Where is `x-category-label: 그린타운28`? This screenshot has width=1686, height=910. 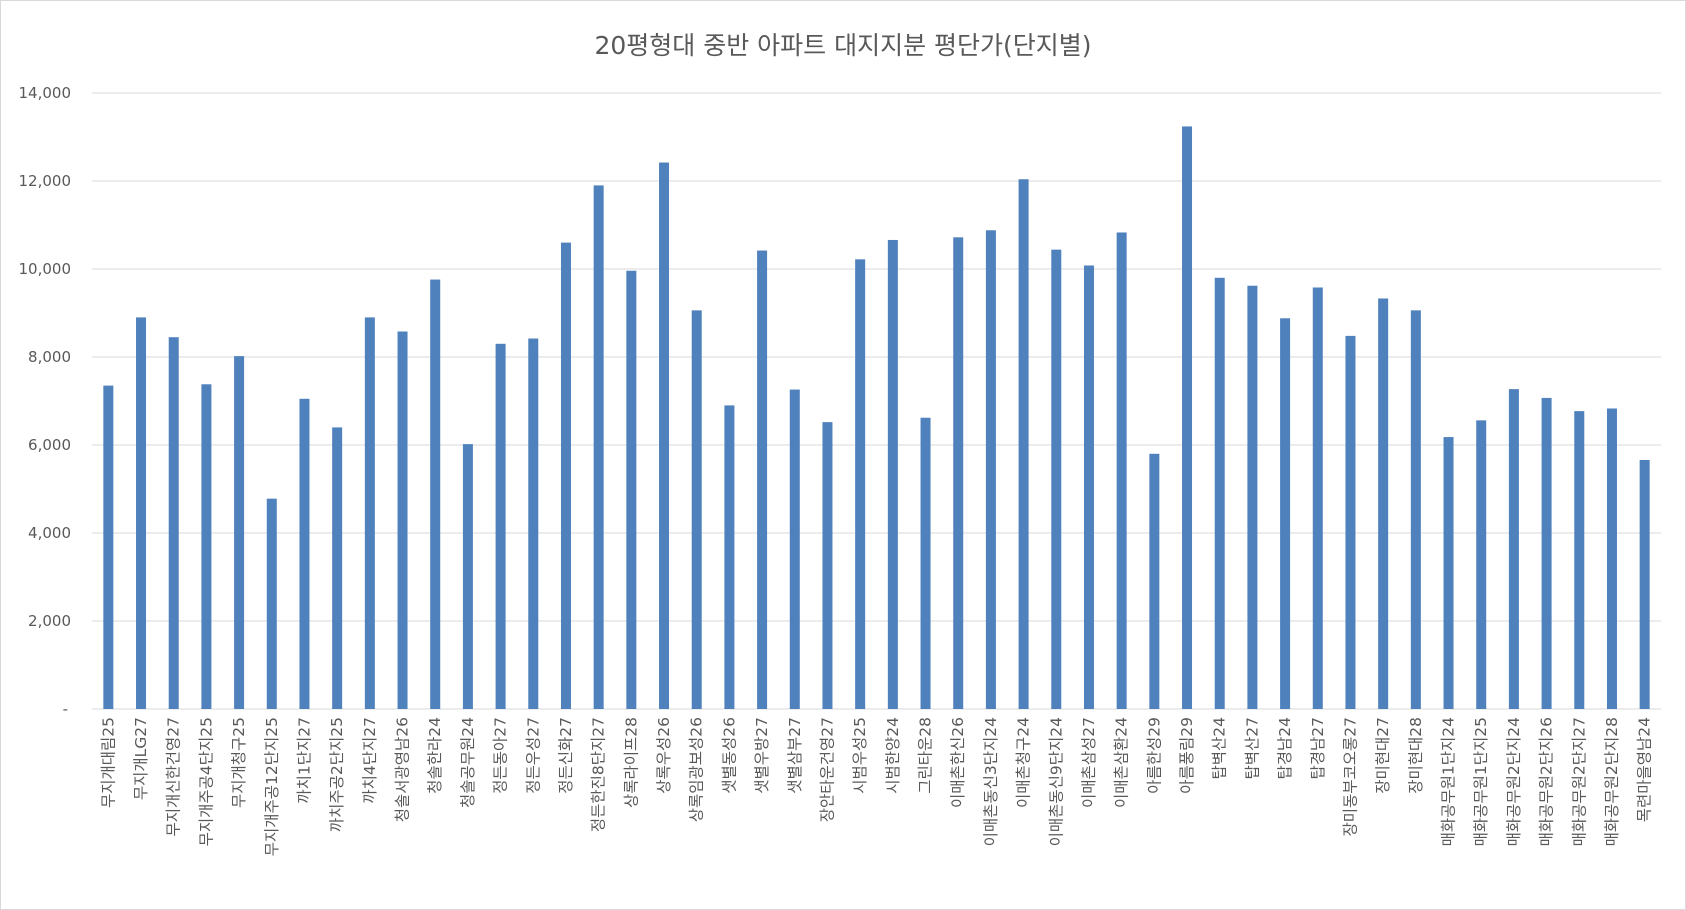
x-category-label: 그린타운28 is located at coordinates (926, 755).